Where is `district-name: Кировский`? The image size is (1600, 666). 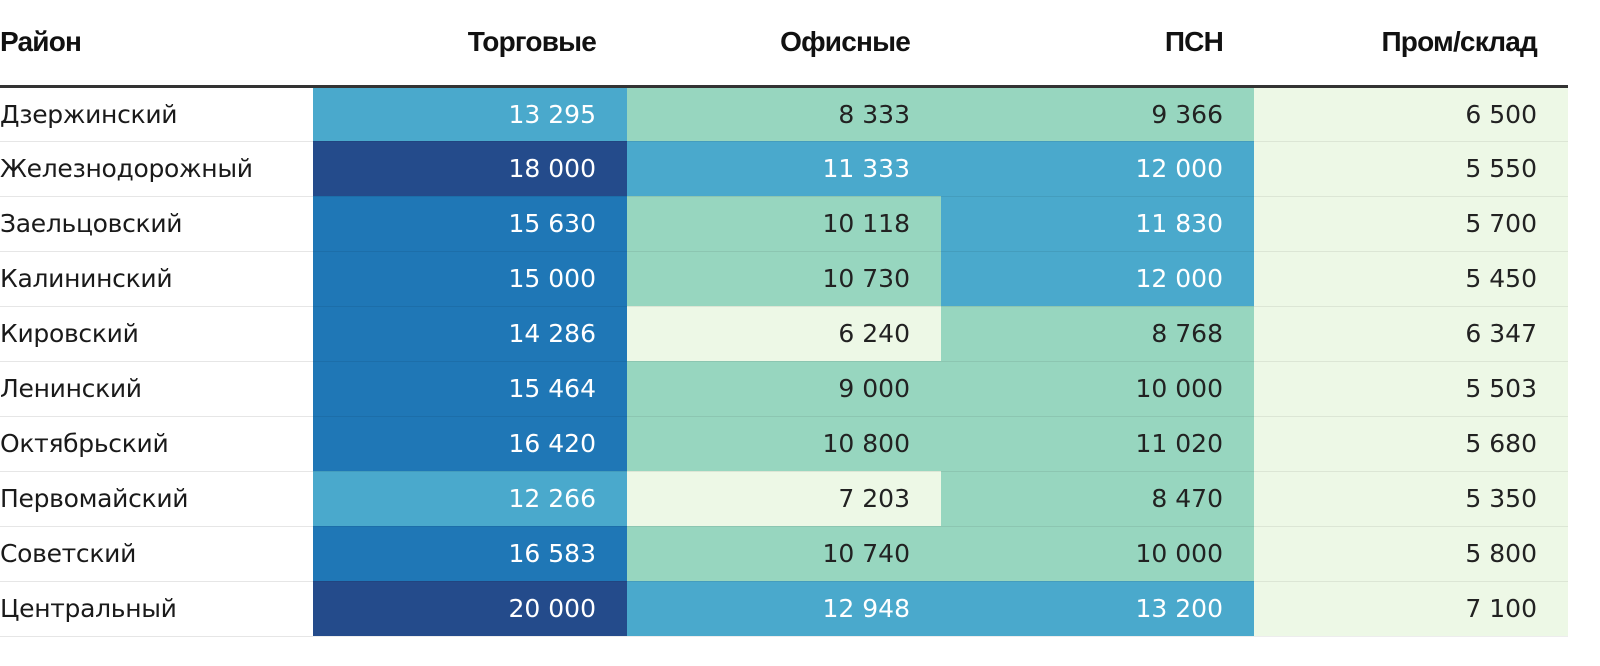 district-name: Кировский is located at coordinates (156, 334).